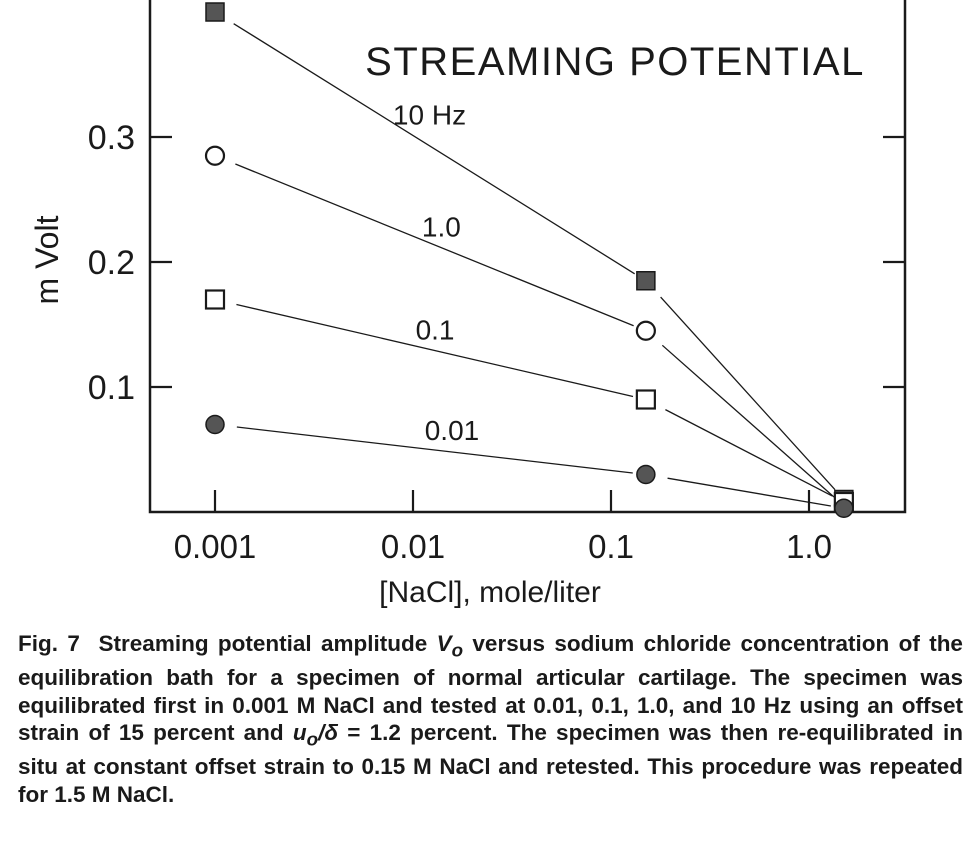 Image resolution: width=975 pixels, height=848 pixels. Describe the element at coordinates (809, 546) in the screenshot. I see `x-tick-label: 1.0` at that location.